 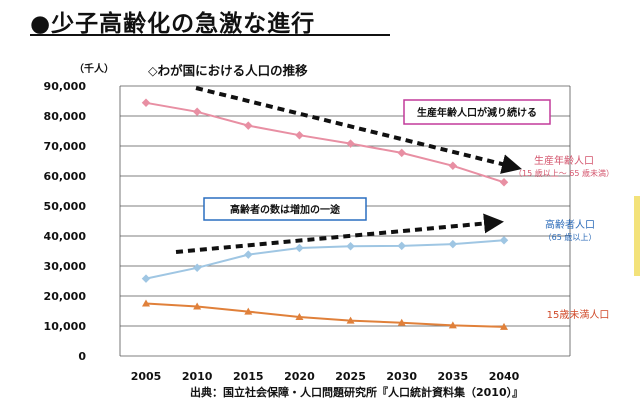 What do you see at coordinates (65, 116) in the screenshot?
I see `y-tick-label: 80,000` at bounding box center [65, 116].